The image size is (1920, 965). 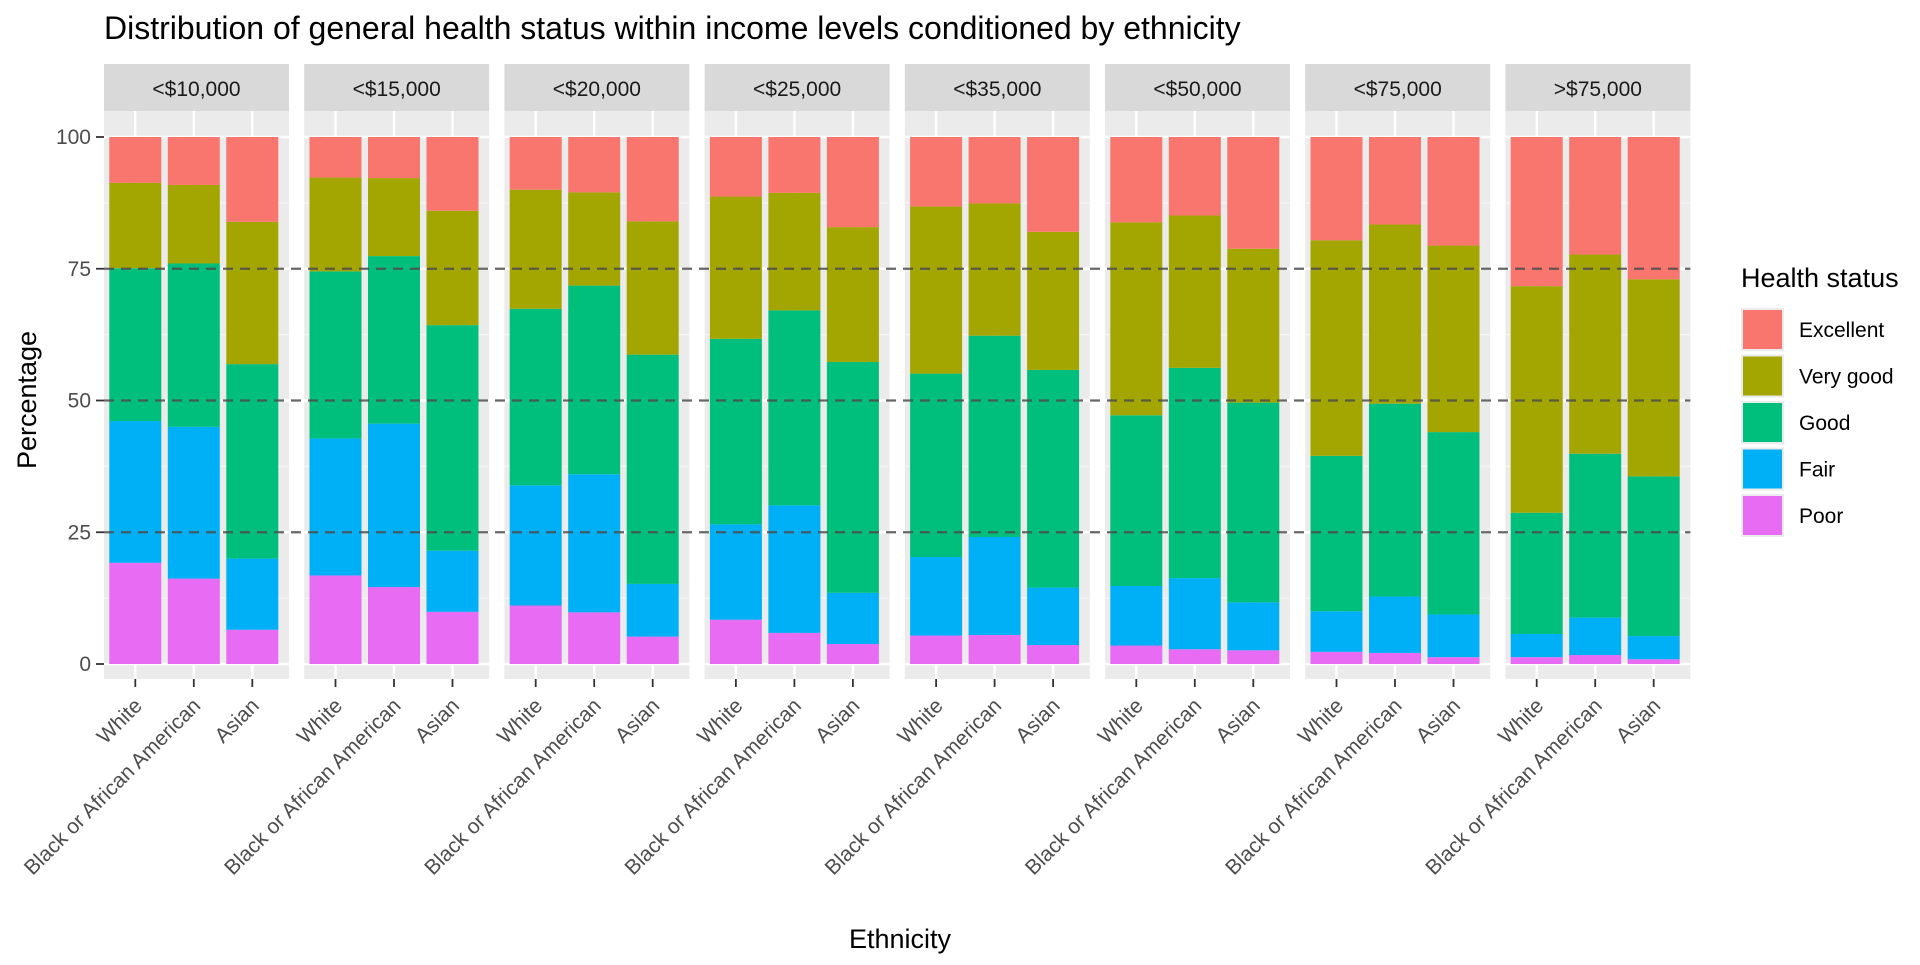 I want to click on y-tick-label: 50, so click(x=79, y=401).